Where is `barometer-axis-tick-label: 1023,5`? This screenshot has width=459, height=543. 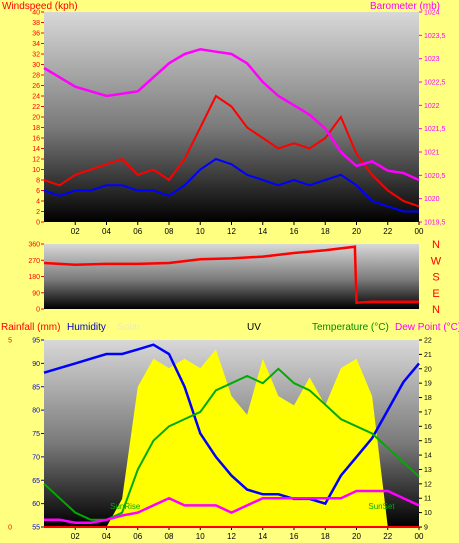
barometer-axis-tick-label: 1023,5 is located at coordinates (435, 36).